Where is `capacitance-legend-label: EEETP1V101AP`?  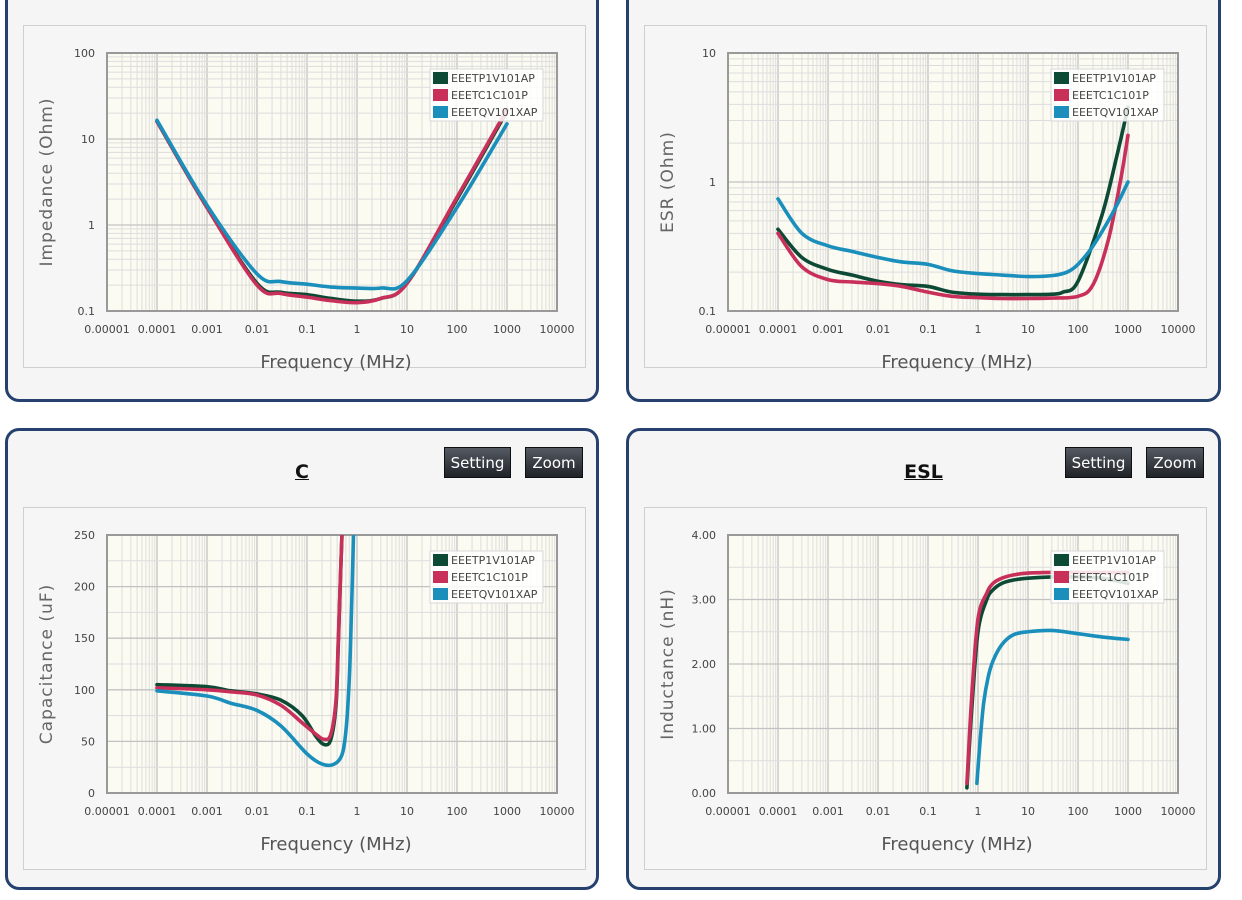
capacitance-legend-label: EEETP1V101AP is located at coordinates (493, 560).